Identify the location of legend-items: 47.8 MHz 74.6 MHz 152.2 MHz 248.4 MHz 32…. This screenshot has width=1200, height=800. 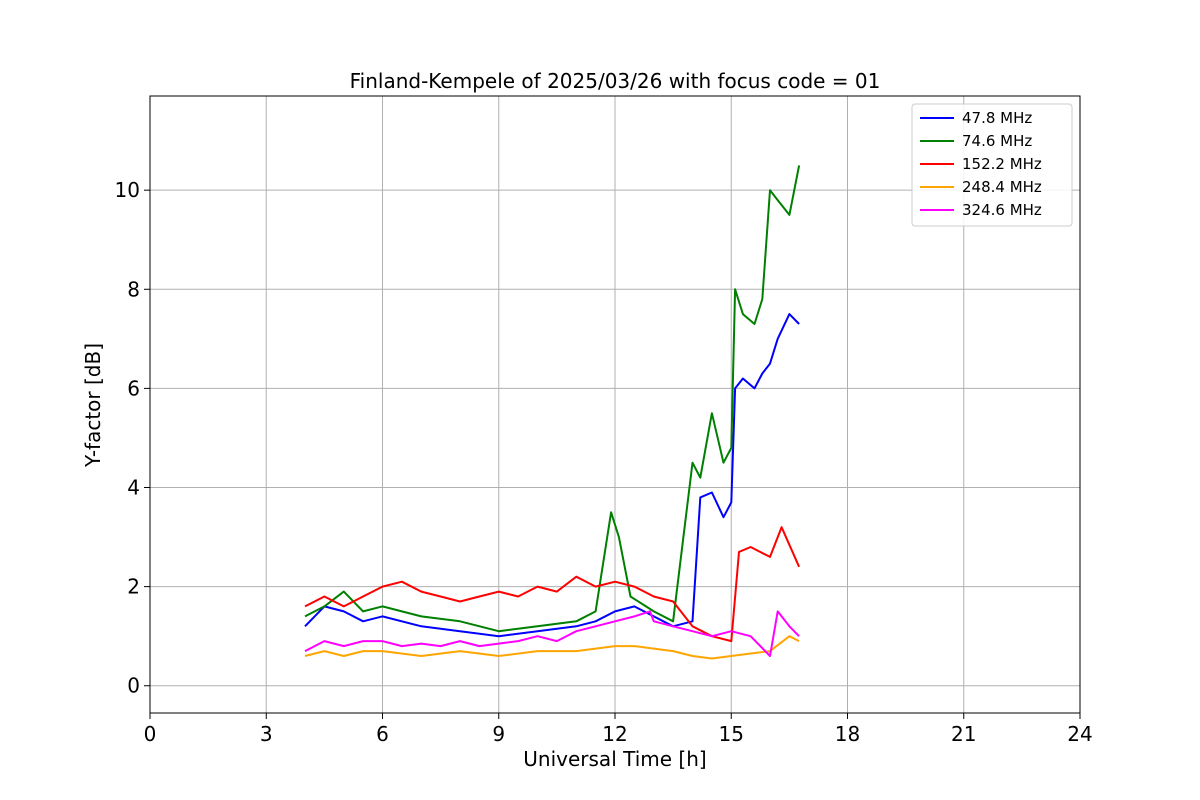
(981, 164).